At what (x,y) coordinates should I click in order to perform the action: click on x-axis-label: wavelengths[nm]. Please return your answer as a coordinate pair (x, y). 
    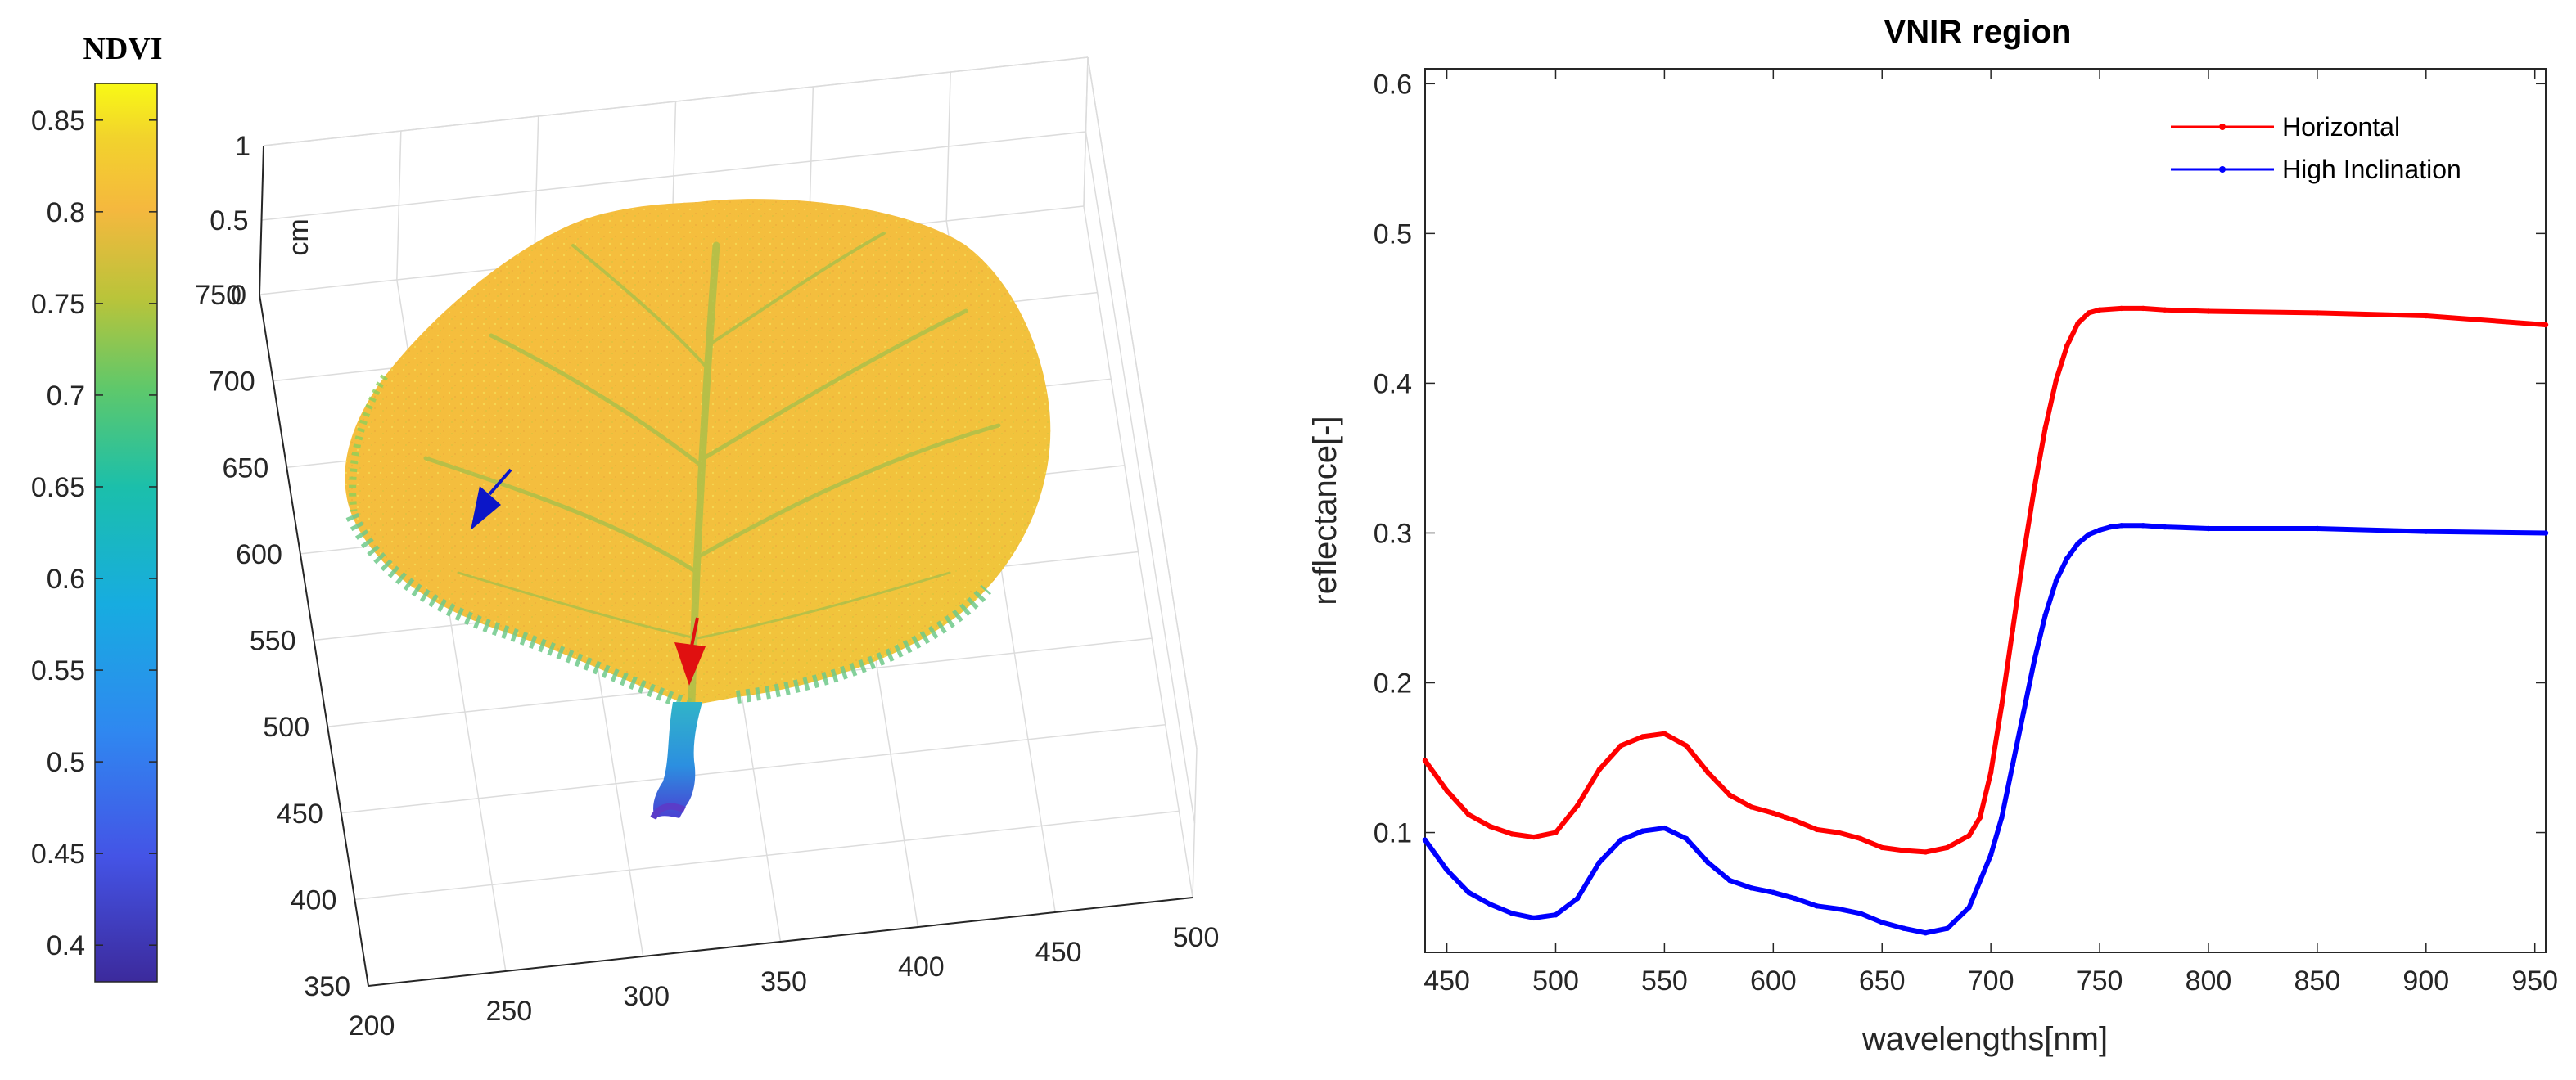
    Looking at the image, I should click on (1984, 1039).